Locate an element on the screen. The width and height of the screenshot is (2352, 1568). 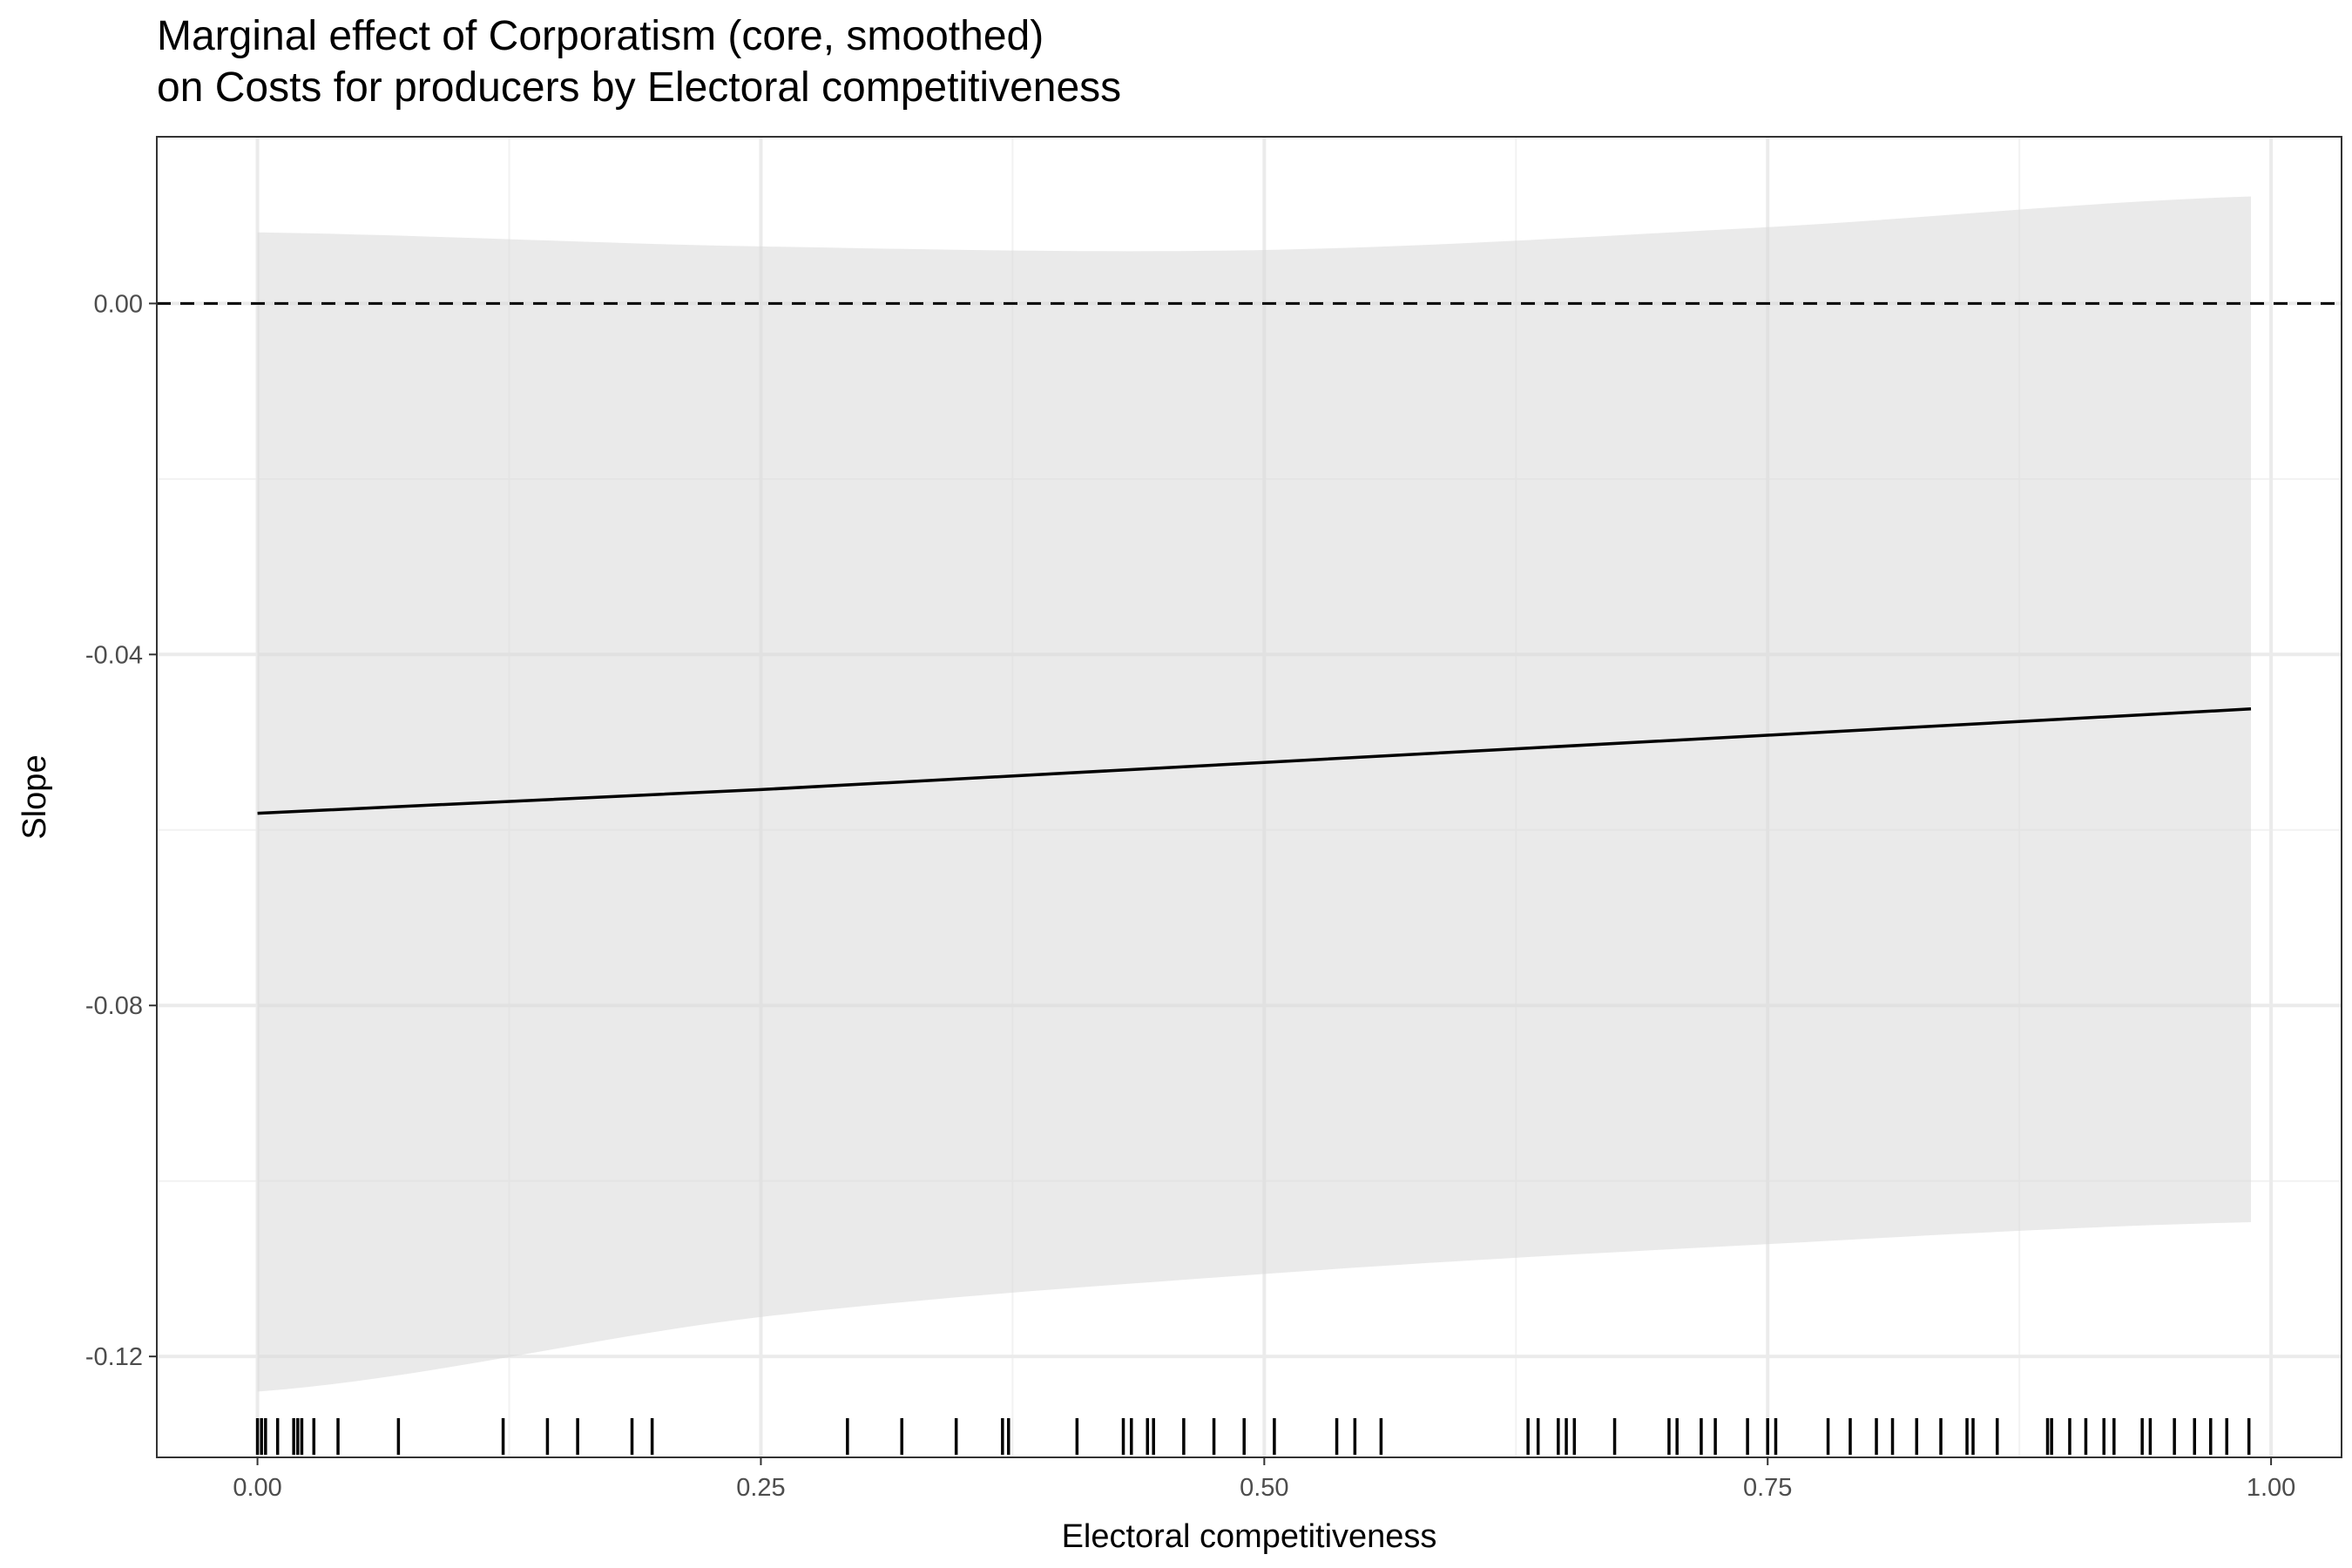
x-tick-label: 0.50 is located at coordinates (1264, 1488).